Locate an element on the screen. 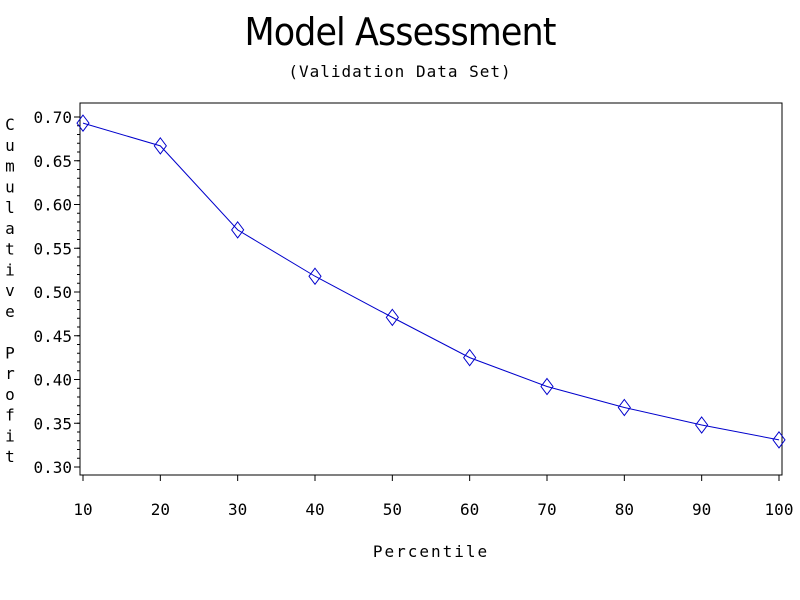 This screenshot has height=600, width=800. x-tick-label: 40 is located at coordinates (314, 509).